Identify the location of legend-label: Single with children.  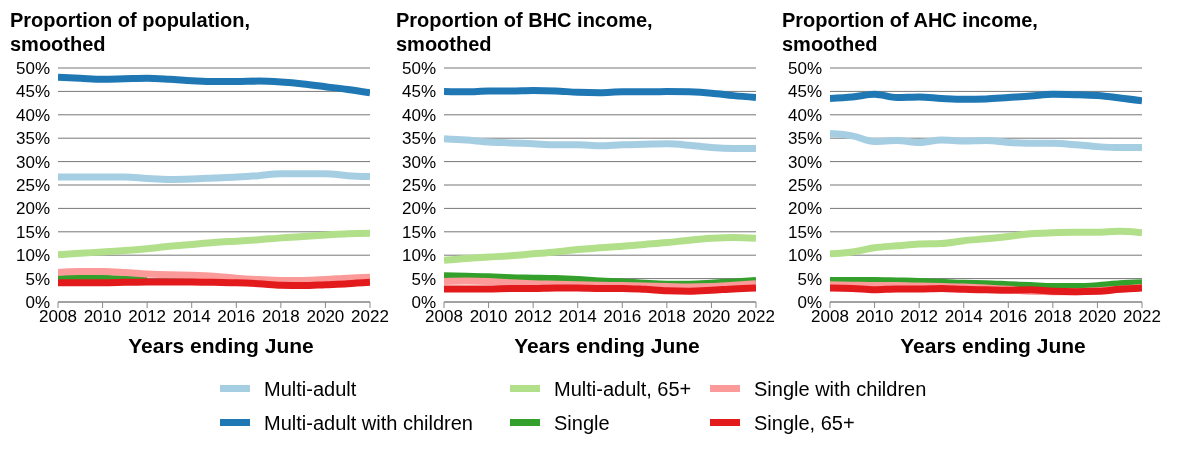
(840, 389).